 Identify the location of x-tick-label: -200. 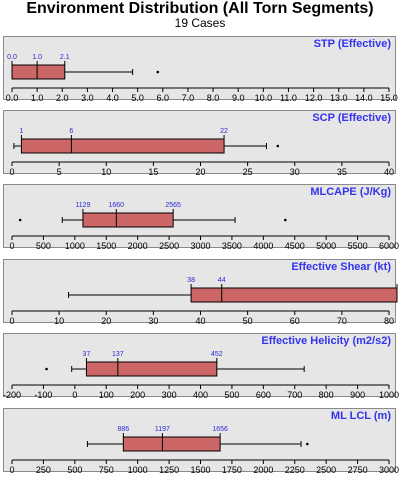
(12, 395).